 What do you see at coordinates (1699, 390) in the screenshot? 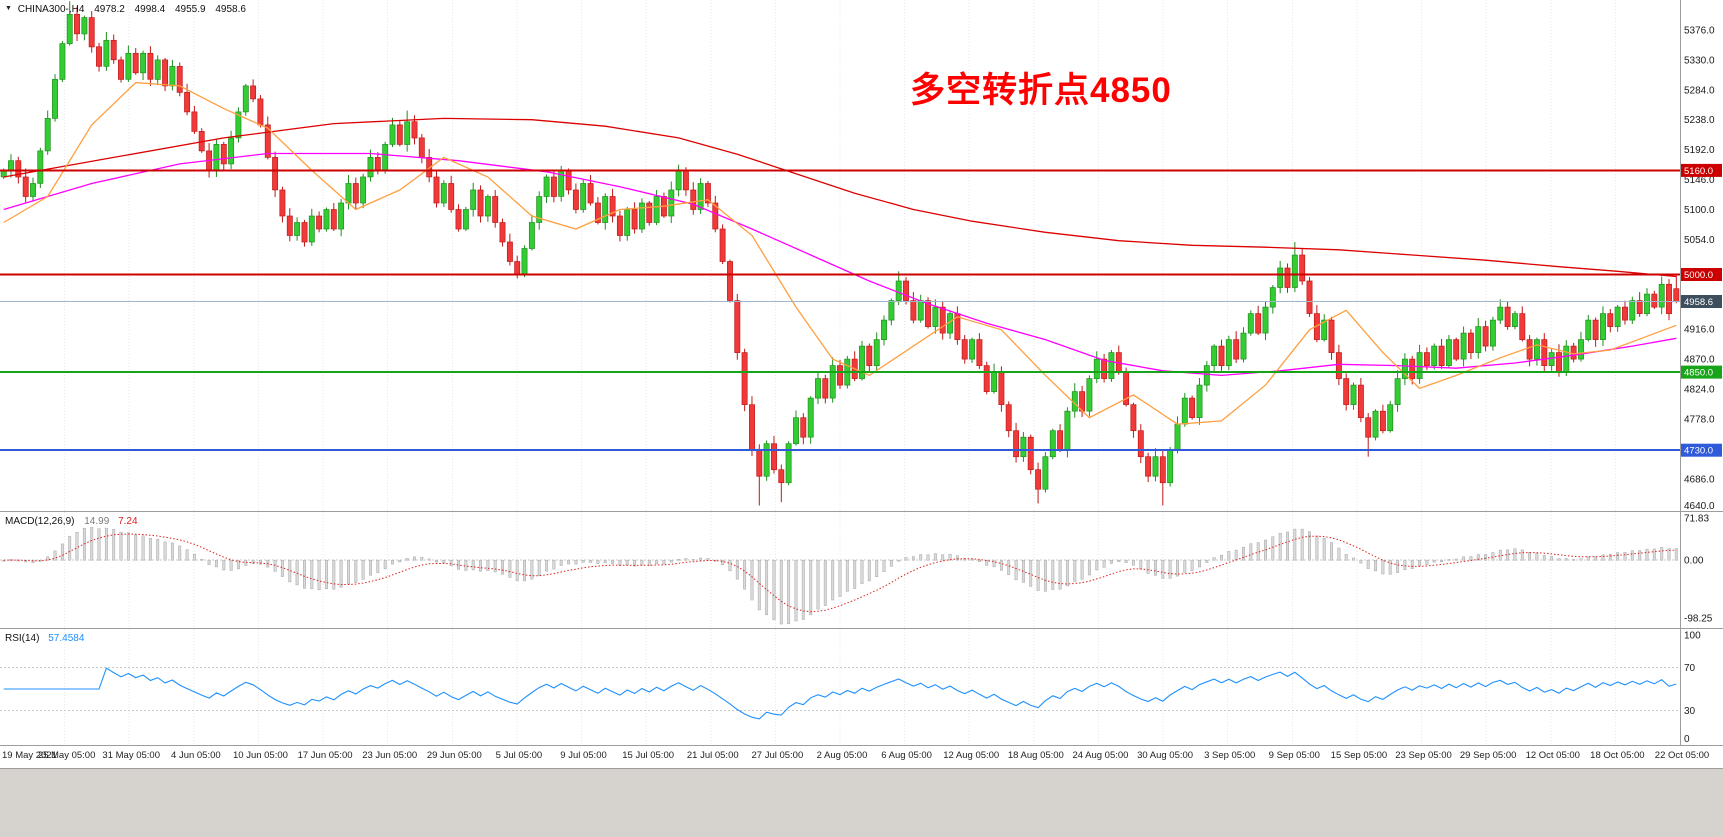
I see `price-axis-label: 4824.0` at bounding box center [1699, 390].